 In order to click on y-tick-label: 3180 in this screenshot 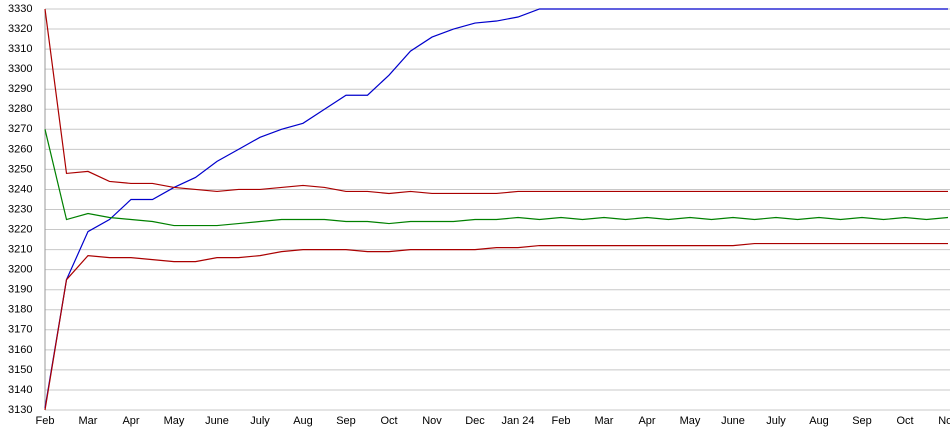, I will do `click(20, 310)`.